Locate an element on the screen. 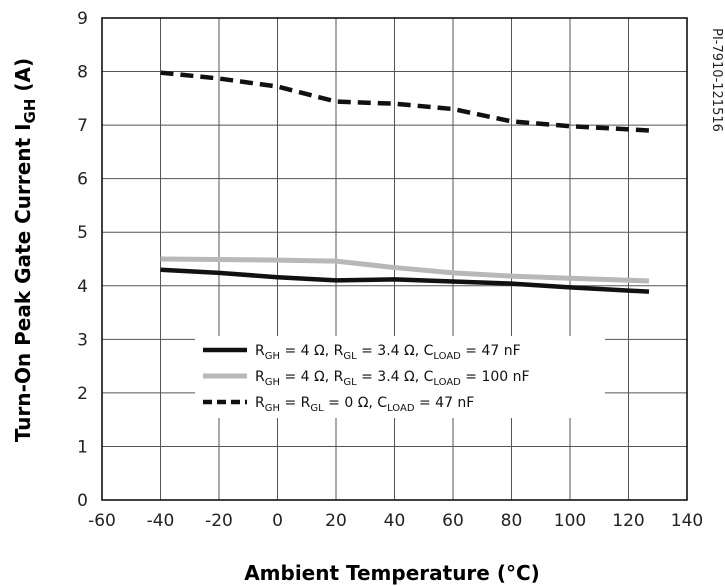  y-tick-label: 6 is located at coordinates (82, 180).